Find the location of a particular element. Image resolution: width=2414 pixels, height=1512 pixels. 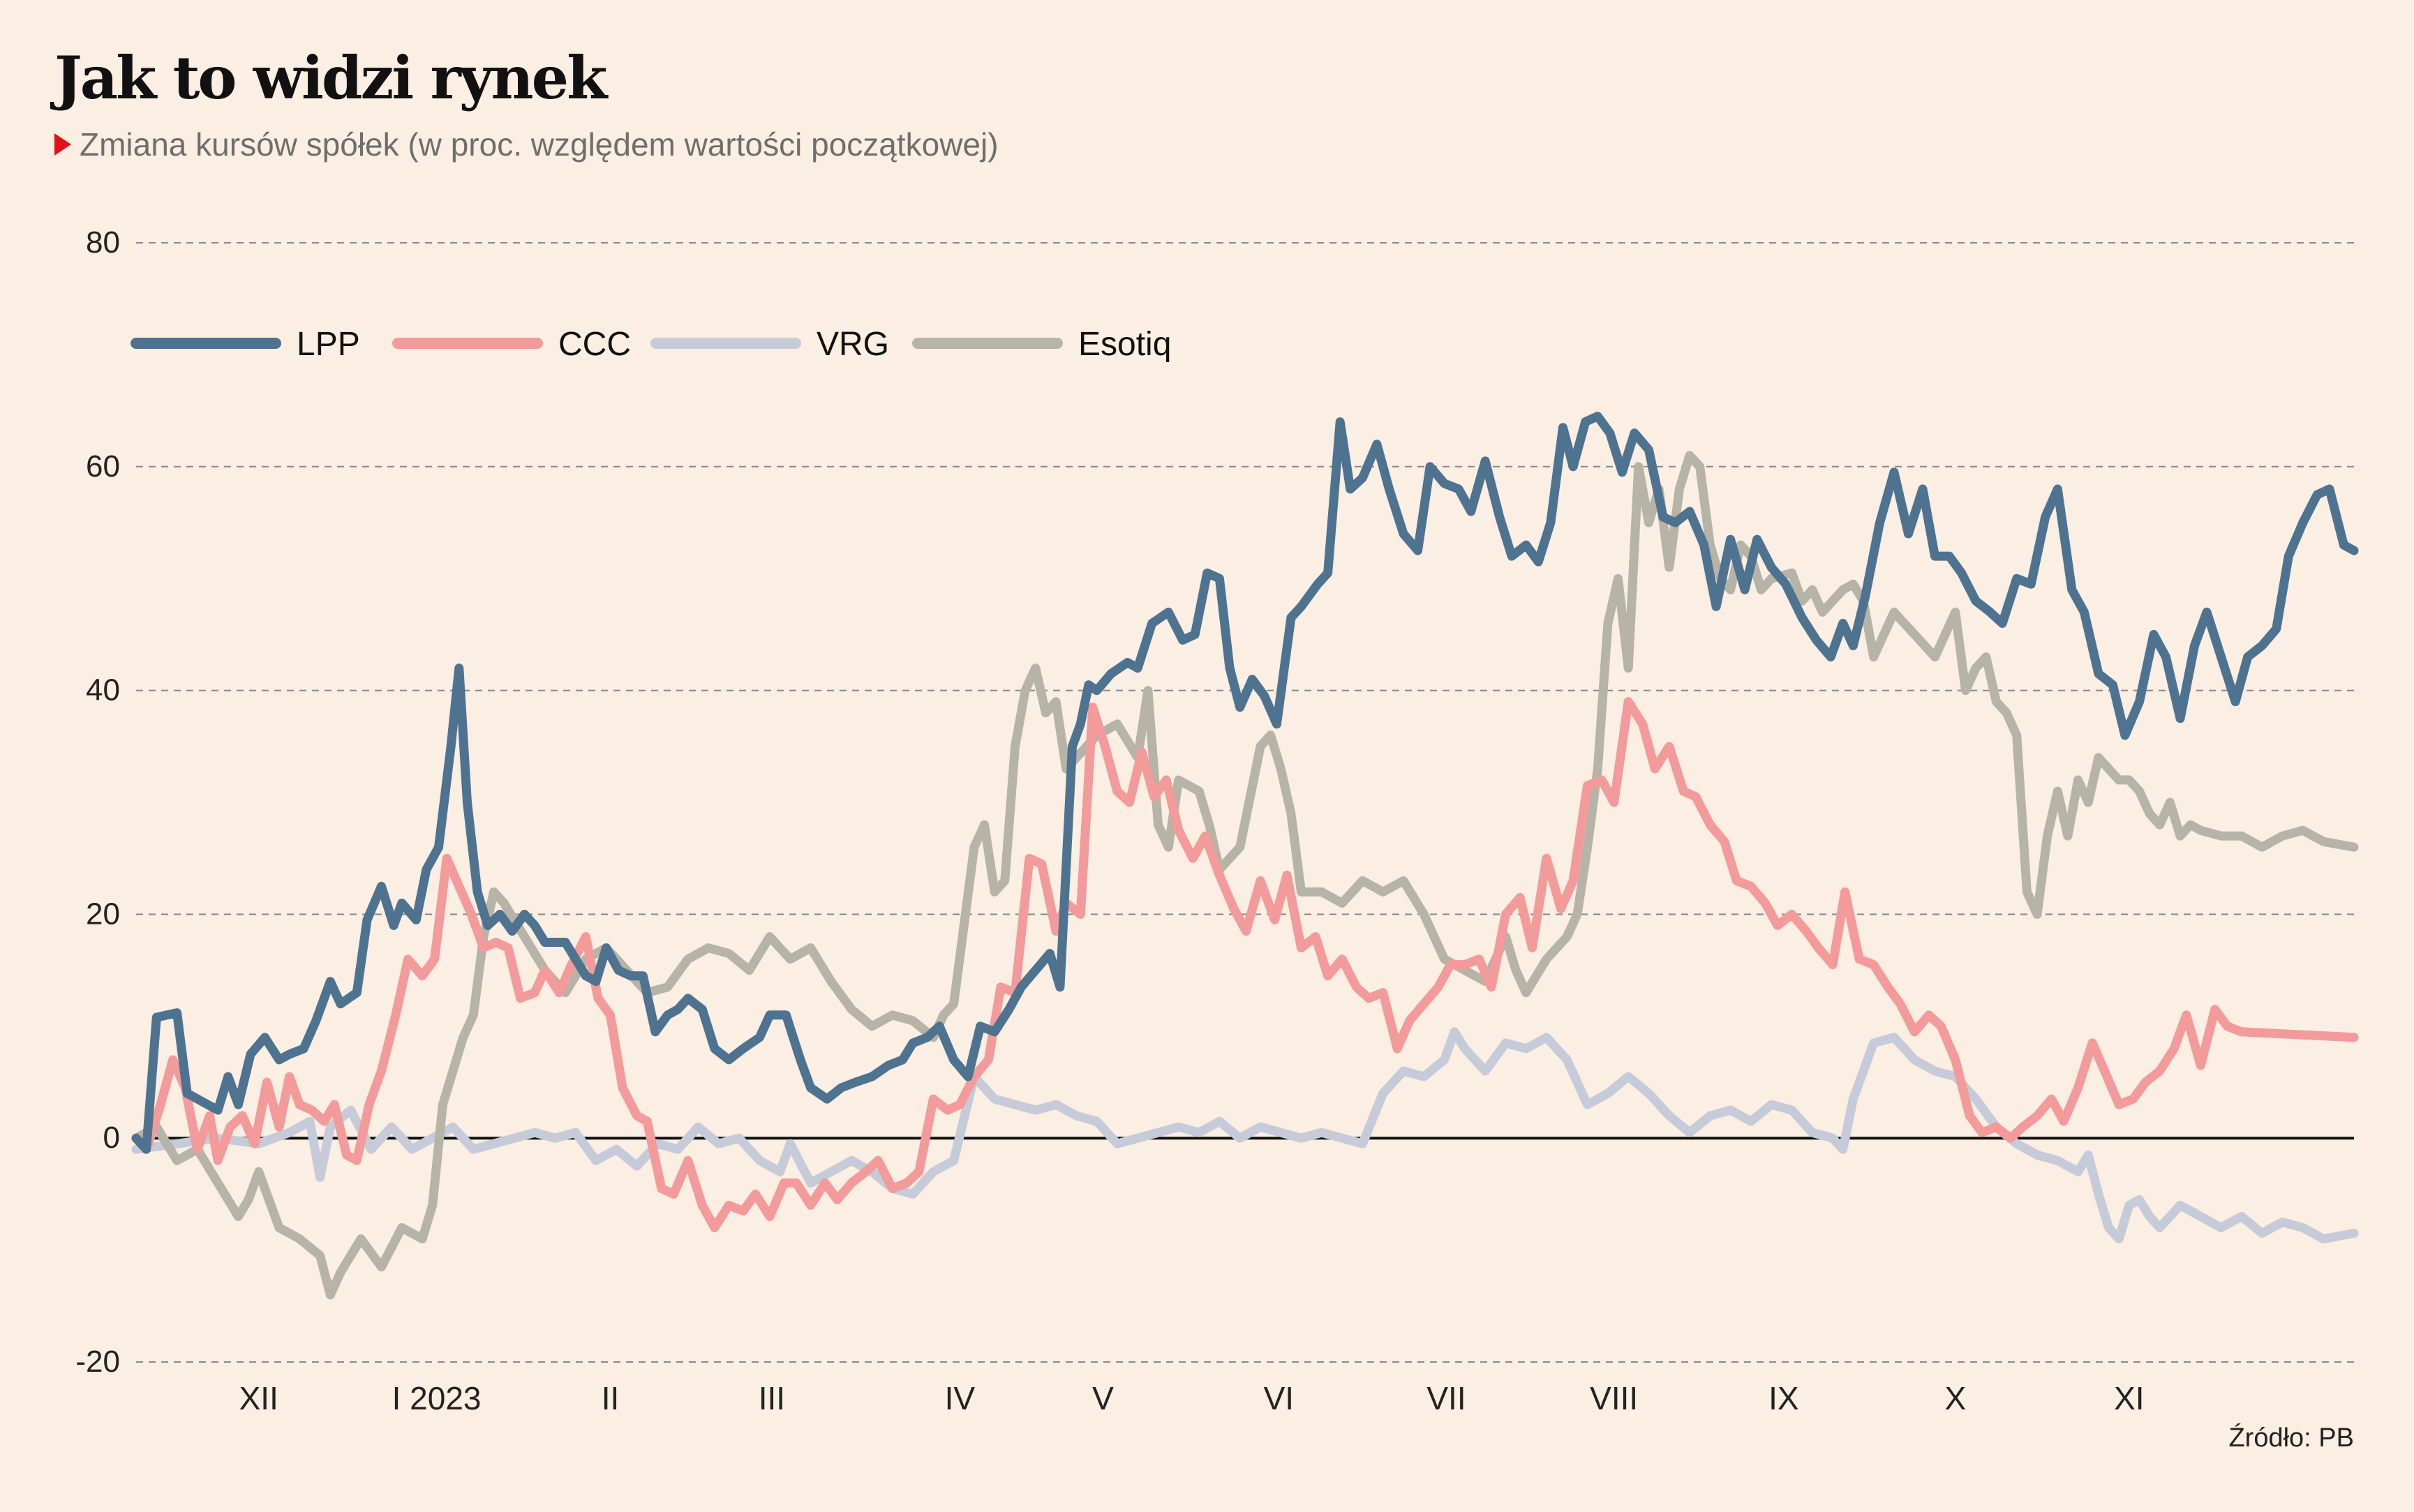

y-tick-label: -20 is located at coordinates (97, 1362).